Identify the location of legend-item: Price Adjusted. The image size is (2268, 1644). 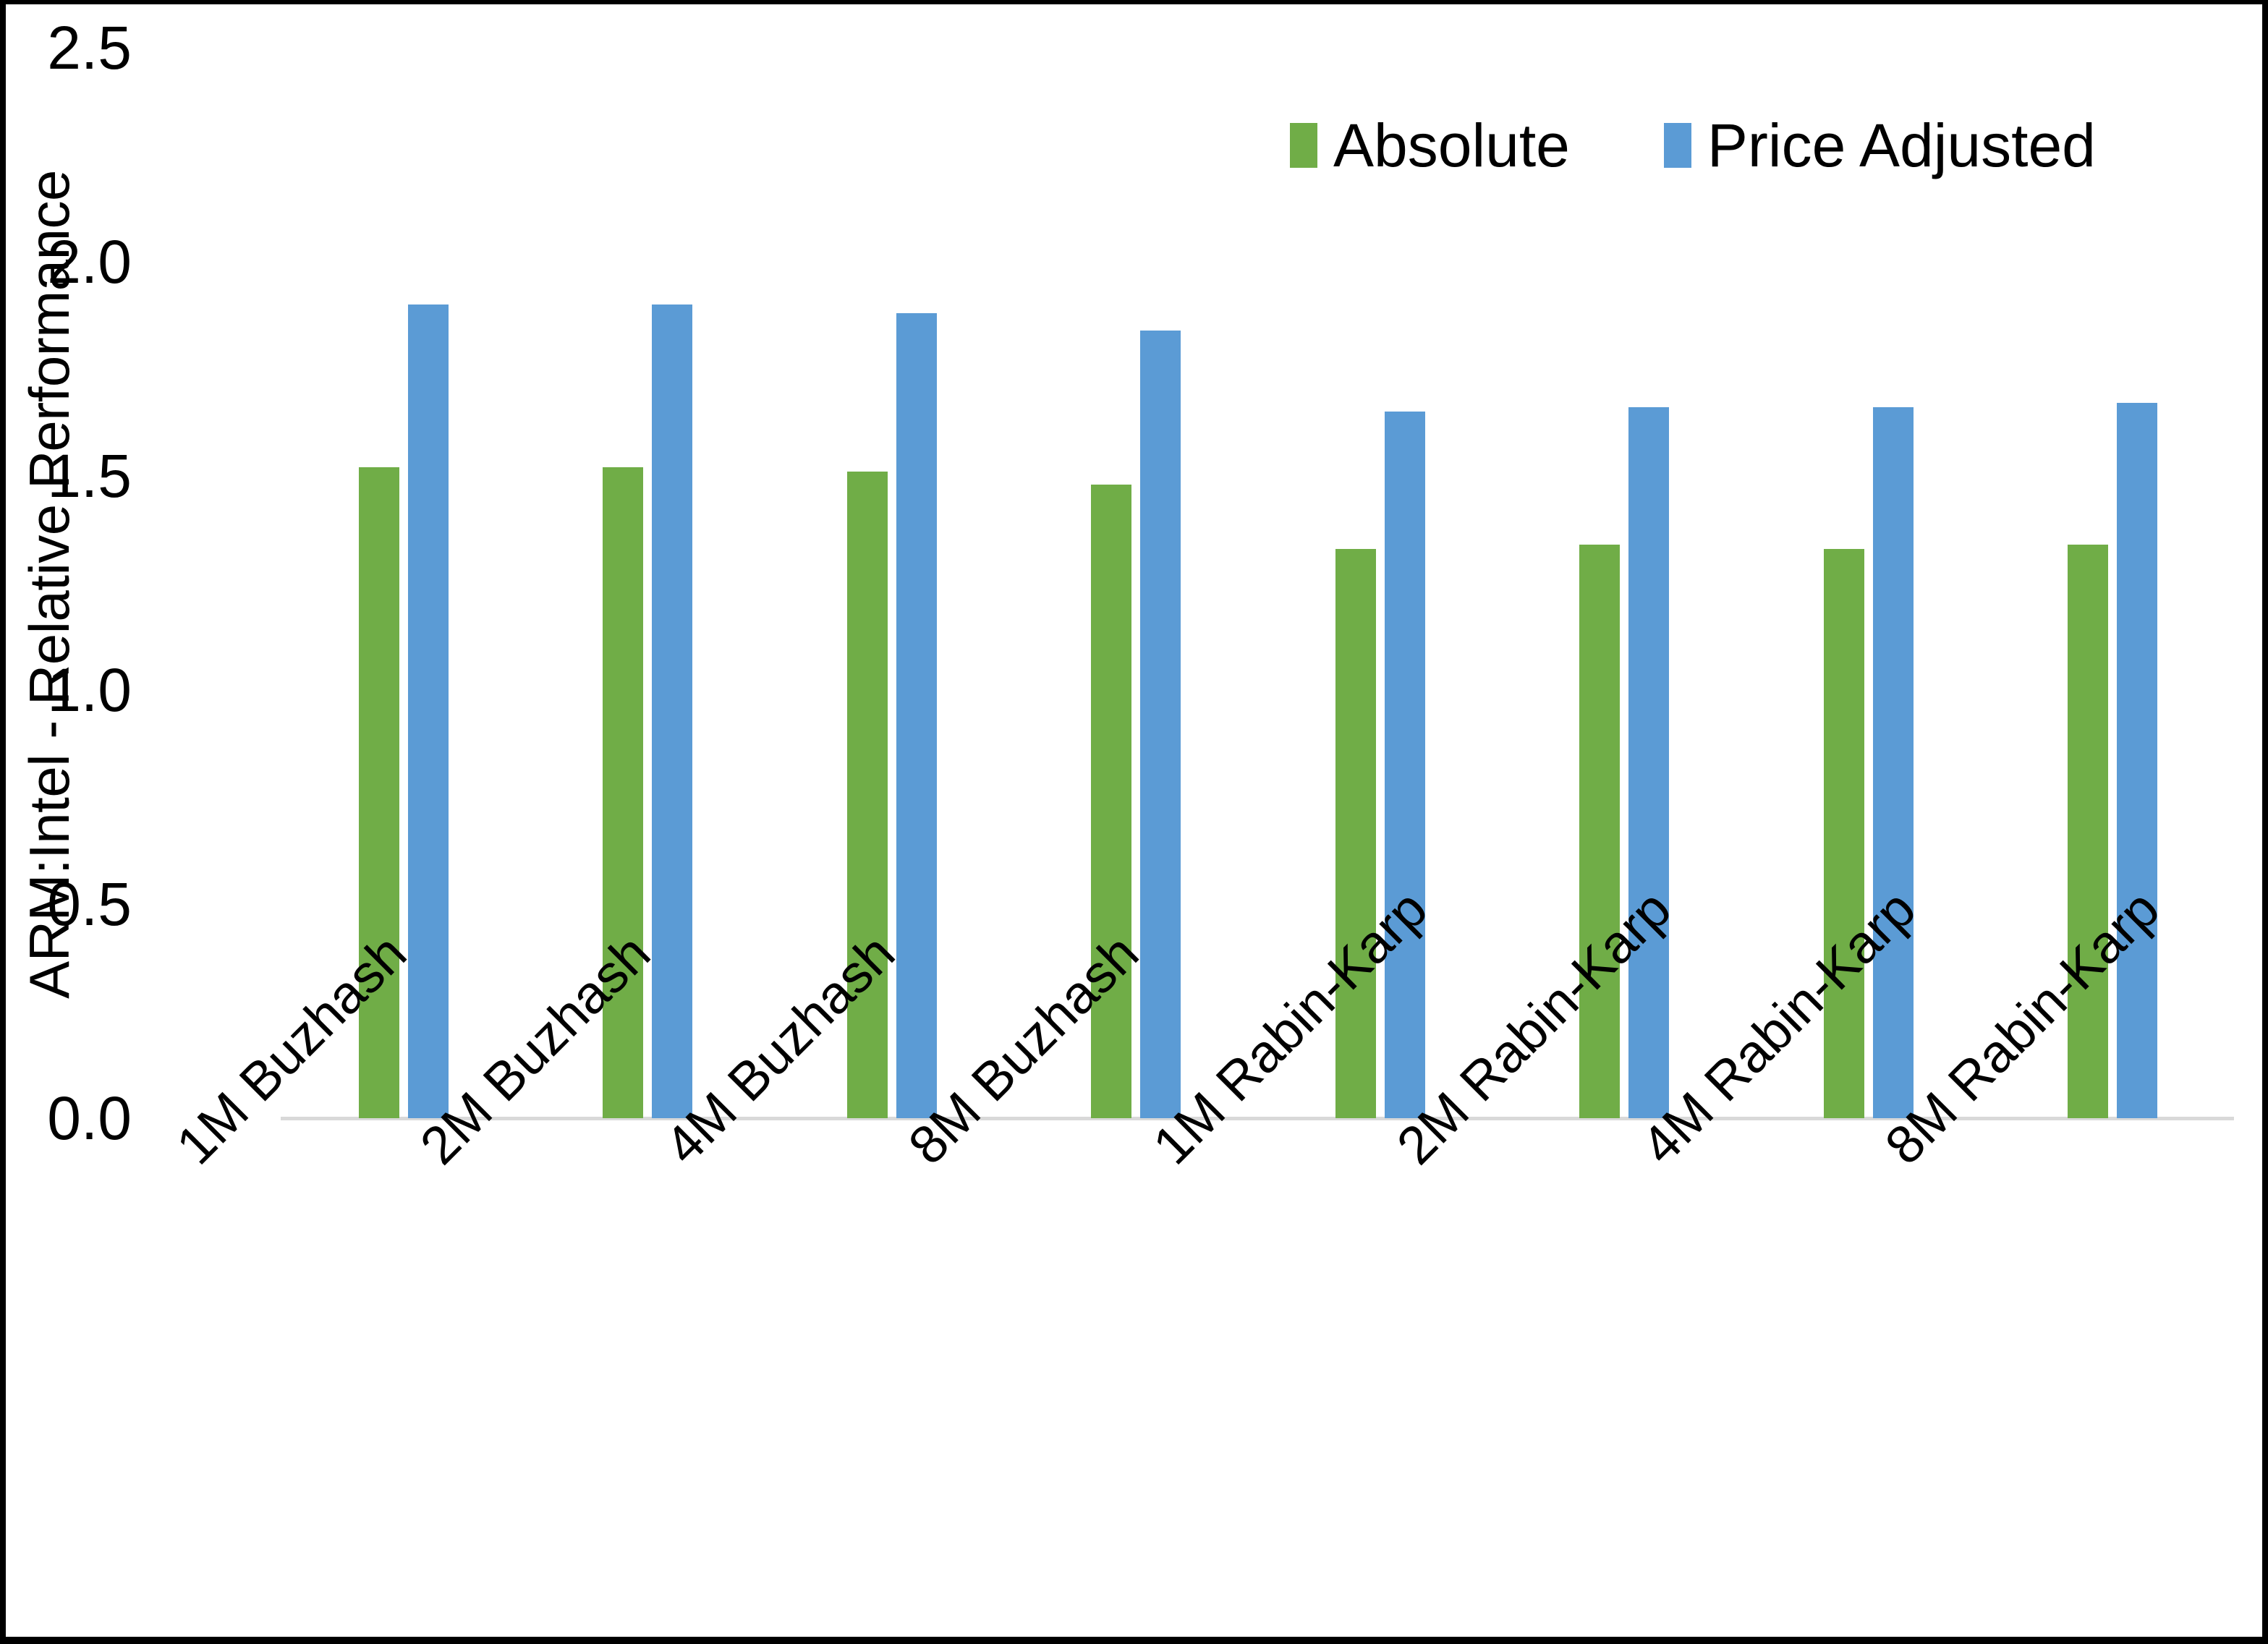
(1879, 145).